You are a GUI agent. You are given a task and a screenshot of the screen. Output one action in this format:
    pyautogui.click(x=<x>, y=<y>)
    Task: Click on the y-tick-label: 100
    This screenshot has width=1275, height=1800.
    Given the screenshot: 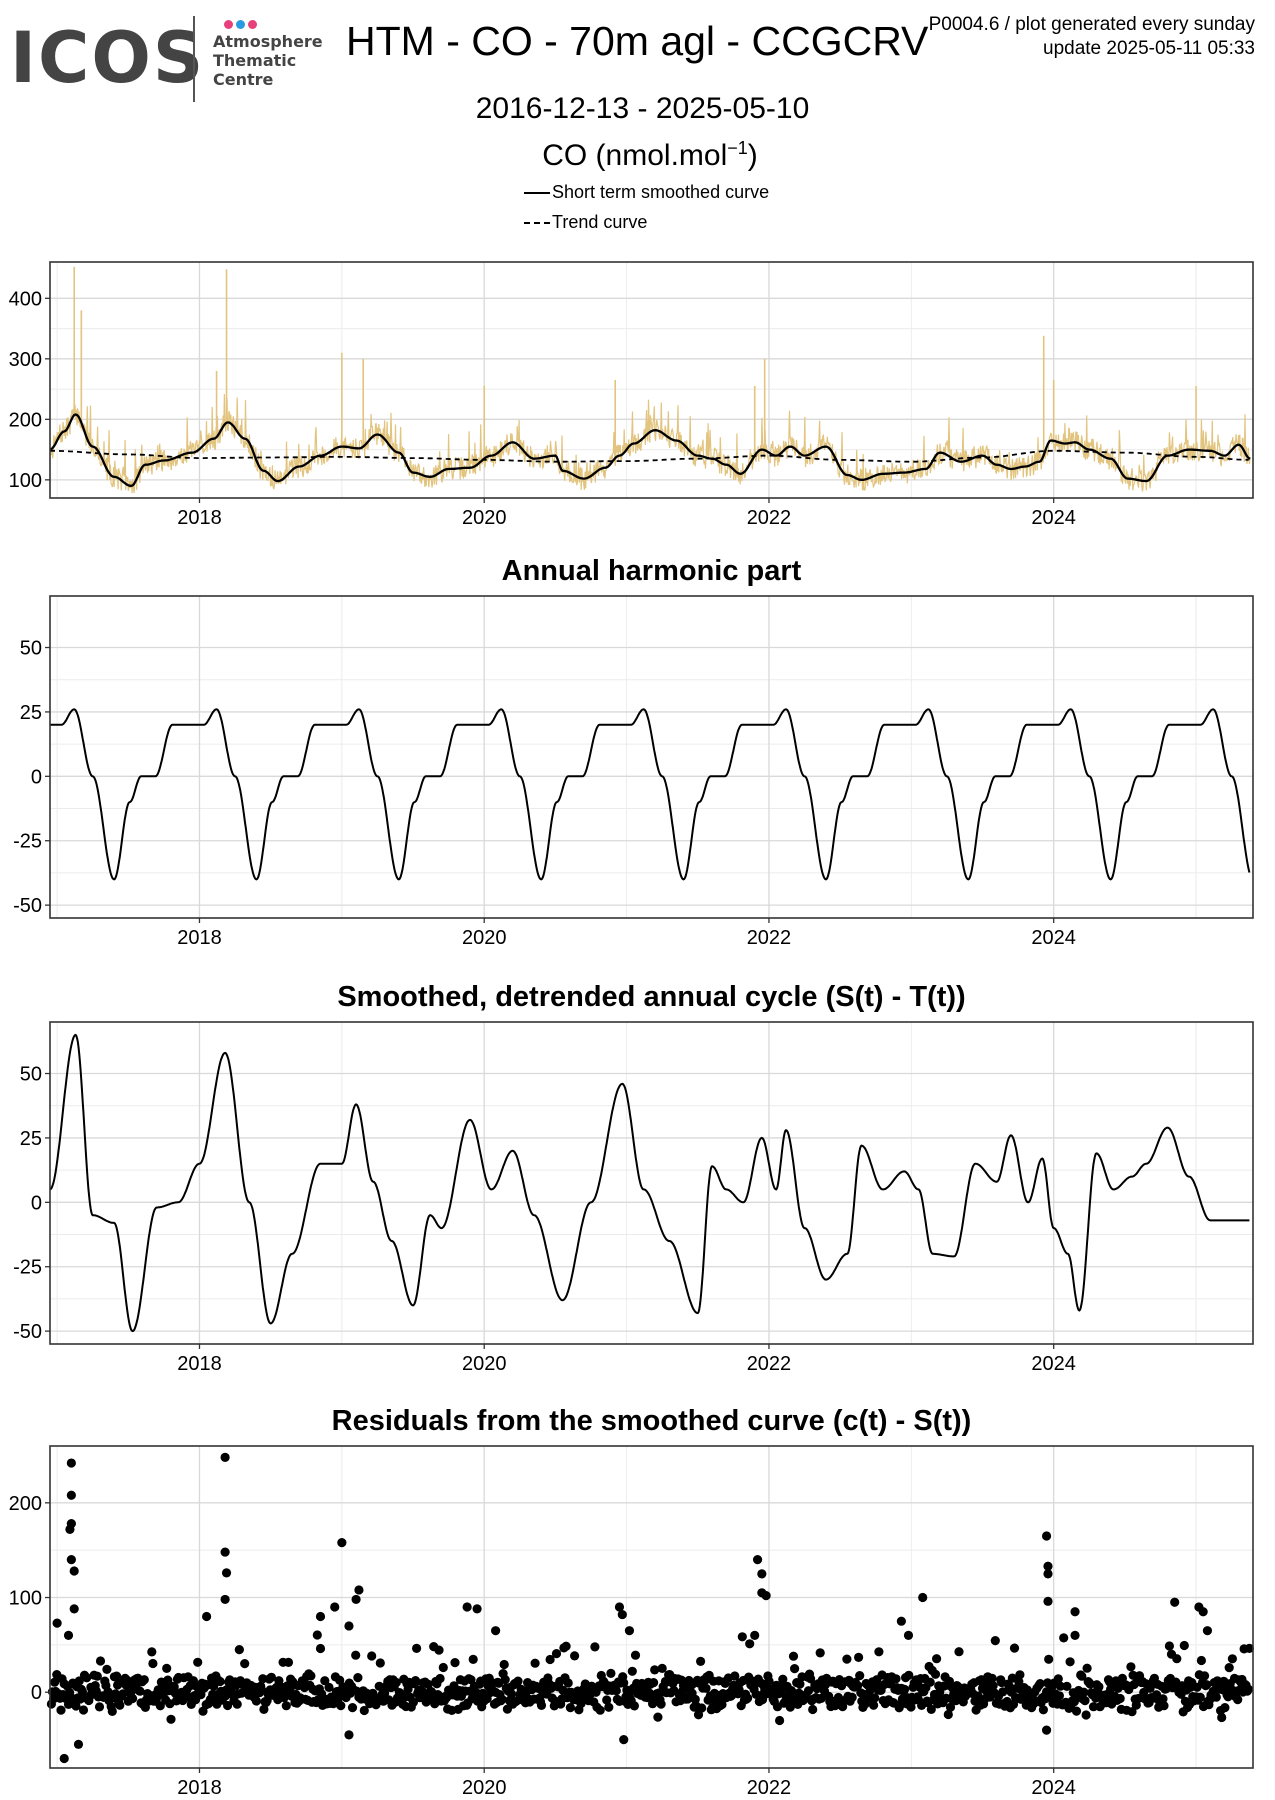 What is the action you would take?
    pyautogui.click(x=25, y=1599)
    